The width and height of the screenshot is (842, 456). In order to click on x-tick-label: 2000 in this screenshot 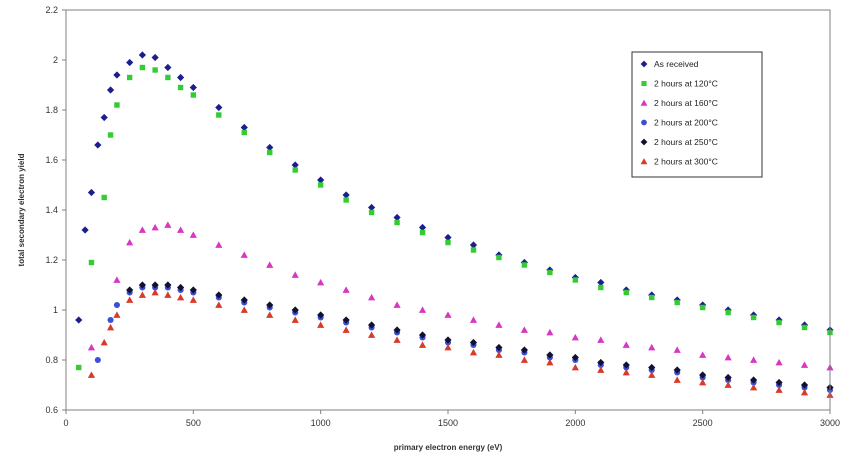, I will do `click(575, 423)`.